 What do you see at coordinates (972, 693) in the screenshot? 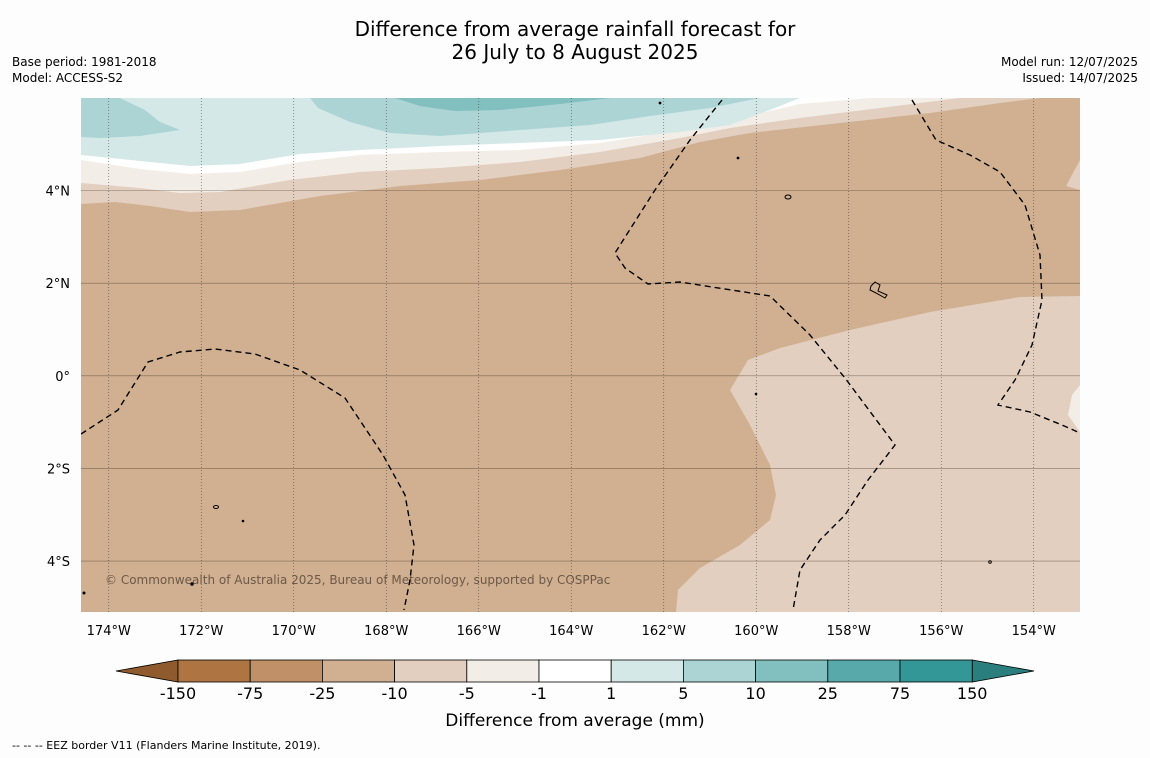
I see `colorbar-tick-label: 150` at bounding box center [972, 693].